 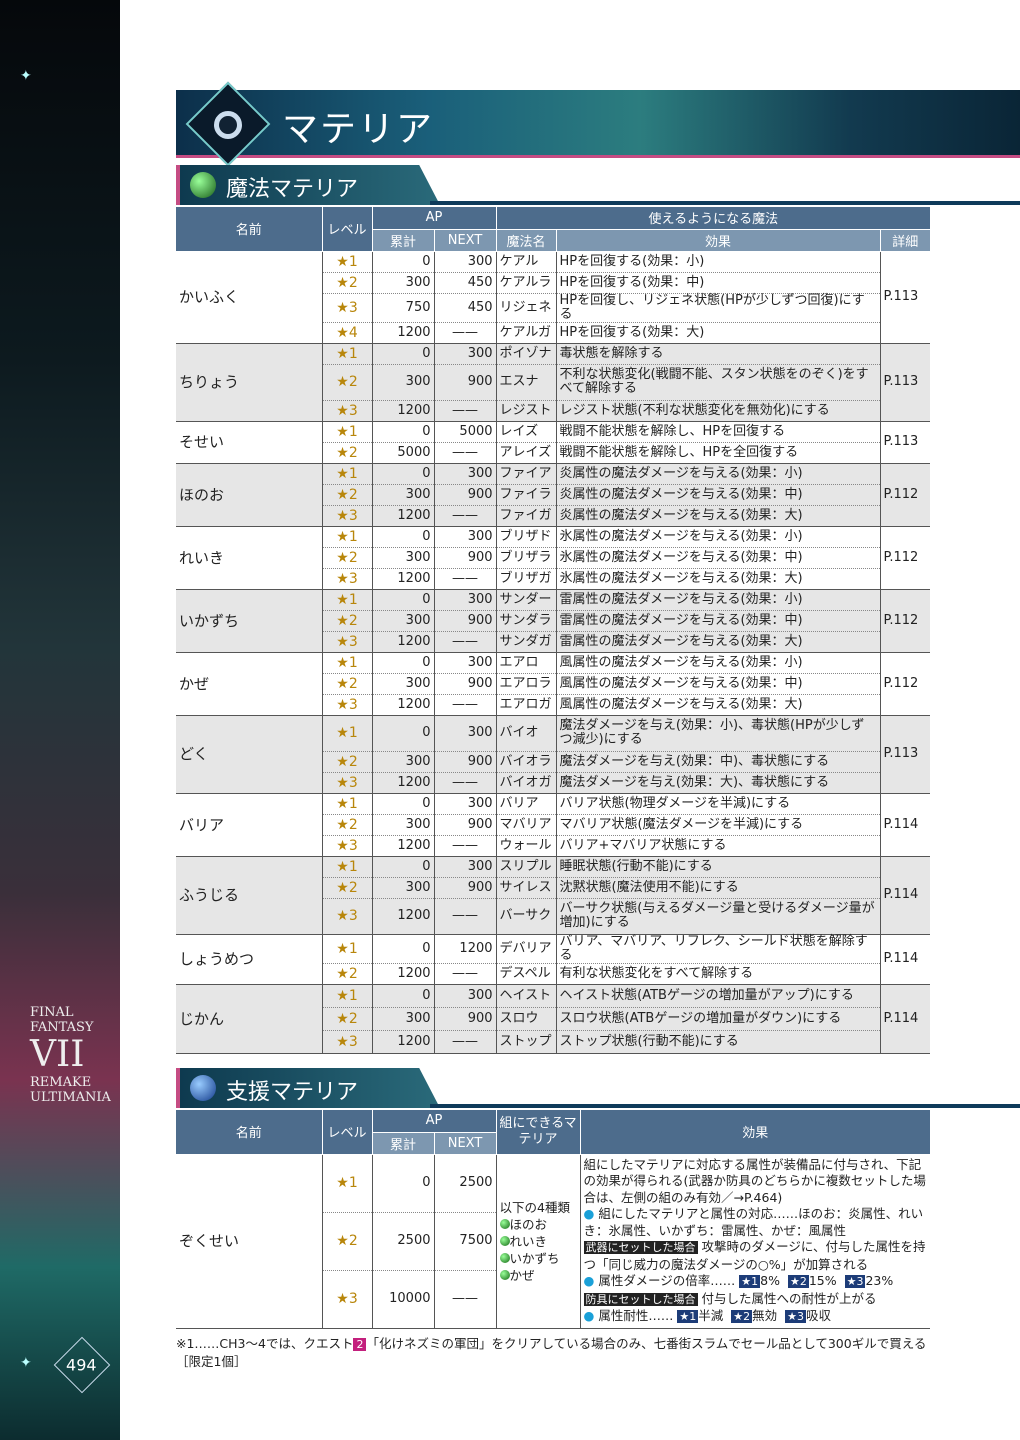 I want to click on ap-total: 10000, so click(x=402, y=1299).